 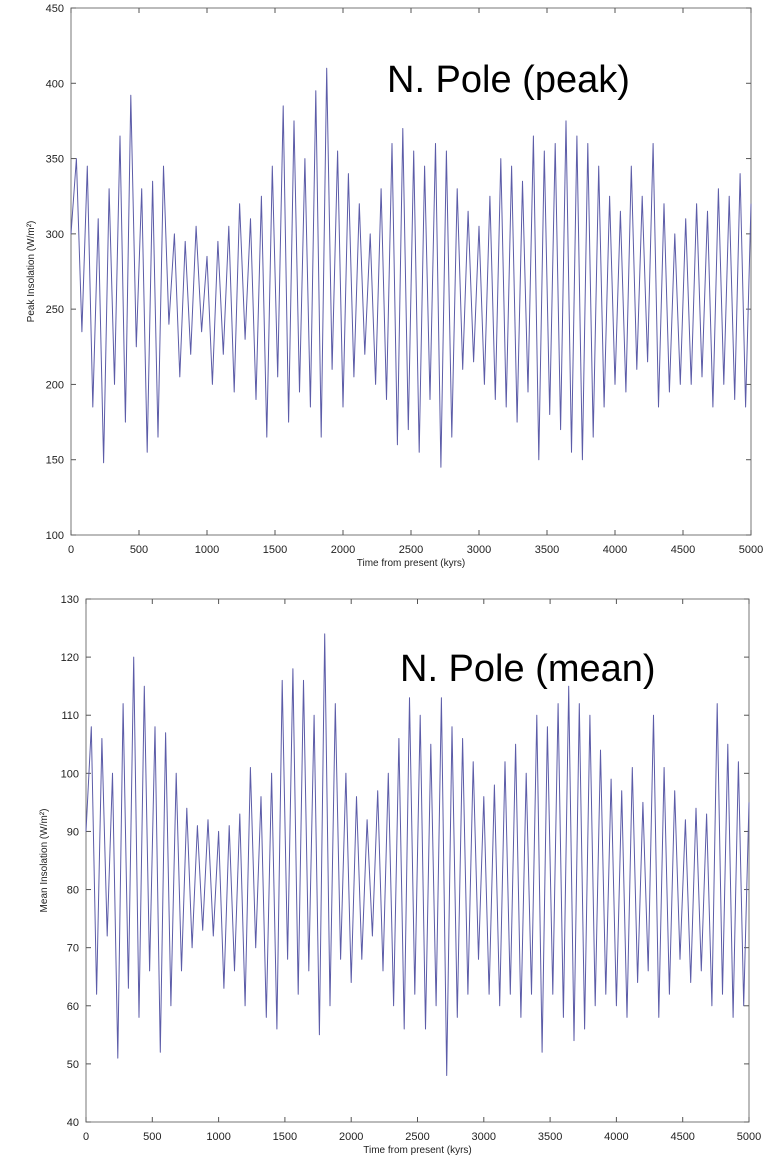 What do you see at coordinates (73, 949) in the screenshot?
I see `y-tick-label: 70` at bounding box center [73, 949].